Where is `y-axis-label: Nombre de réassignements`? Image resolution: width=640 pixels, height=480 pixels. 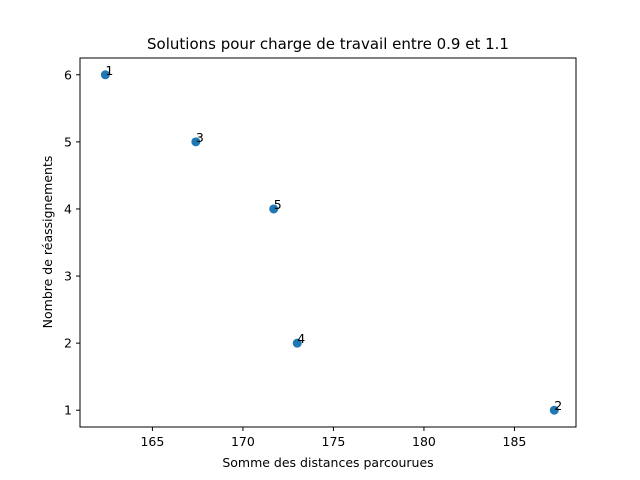
y-axis-label: Nombre de réassignements is located at coordinates (47, 242).